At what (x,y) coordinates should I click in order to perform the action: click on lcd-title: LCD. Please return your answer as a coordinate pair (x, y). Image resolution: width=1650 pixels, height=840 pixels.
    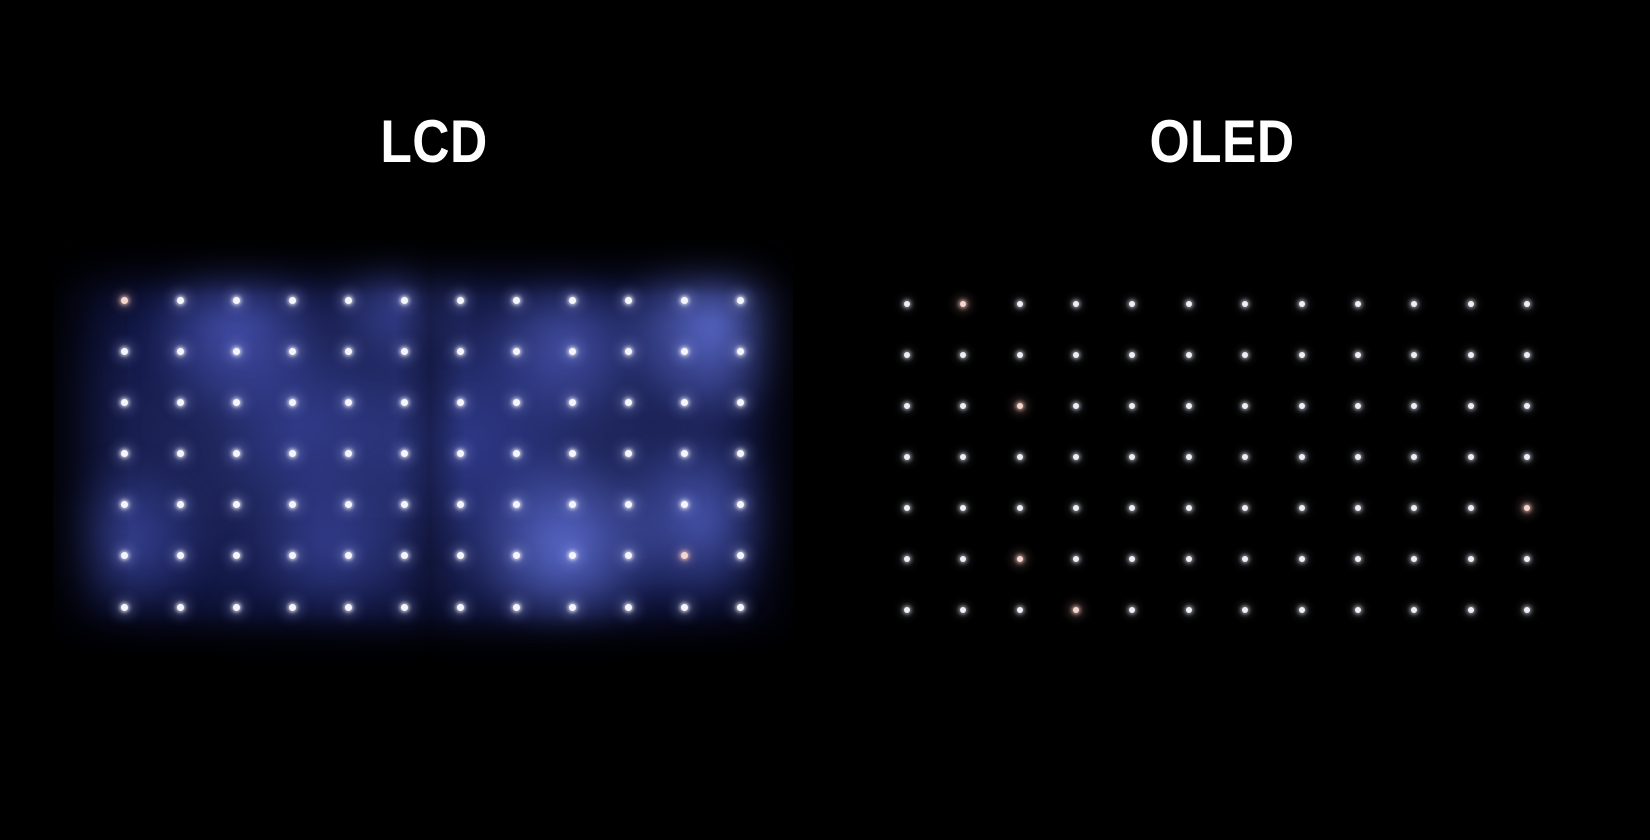
    Looking at the image, I should click on (434, 141).